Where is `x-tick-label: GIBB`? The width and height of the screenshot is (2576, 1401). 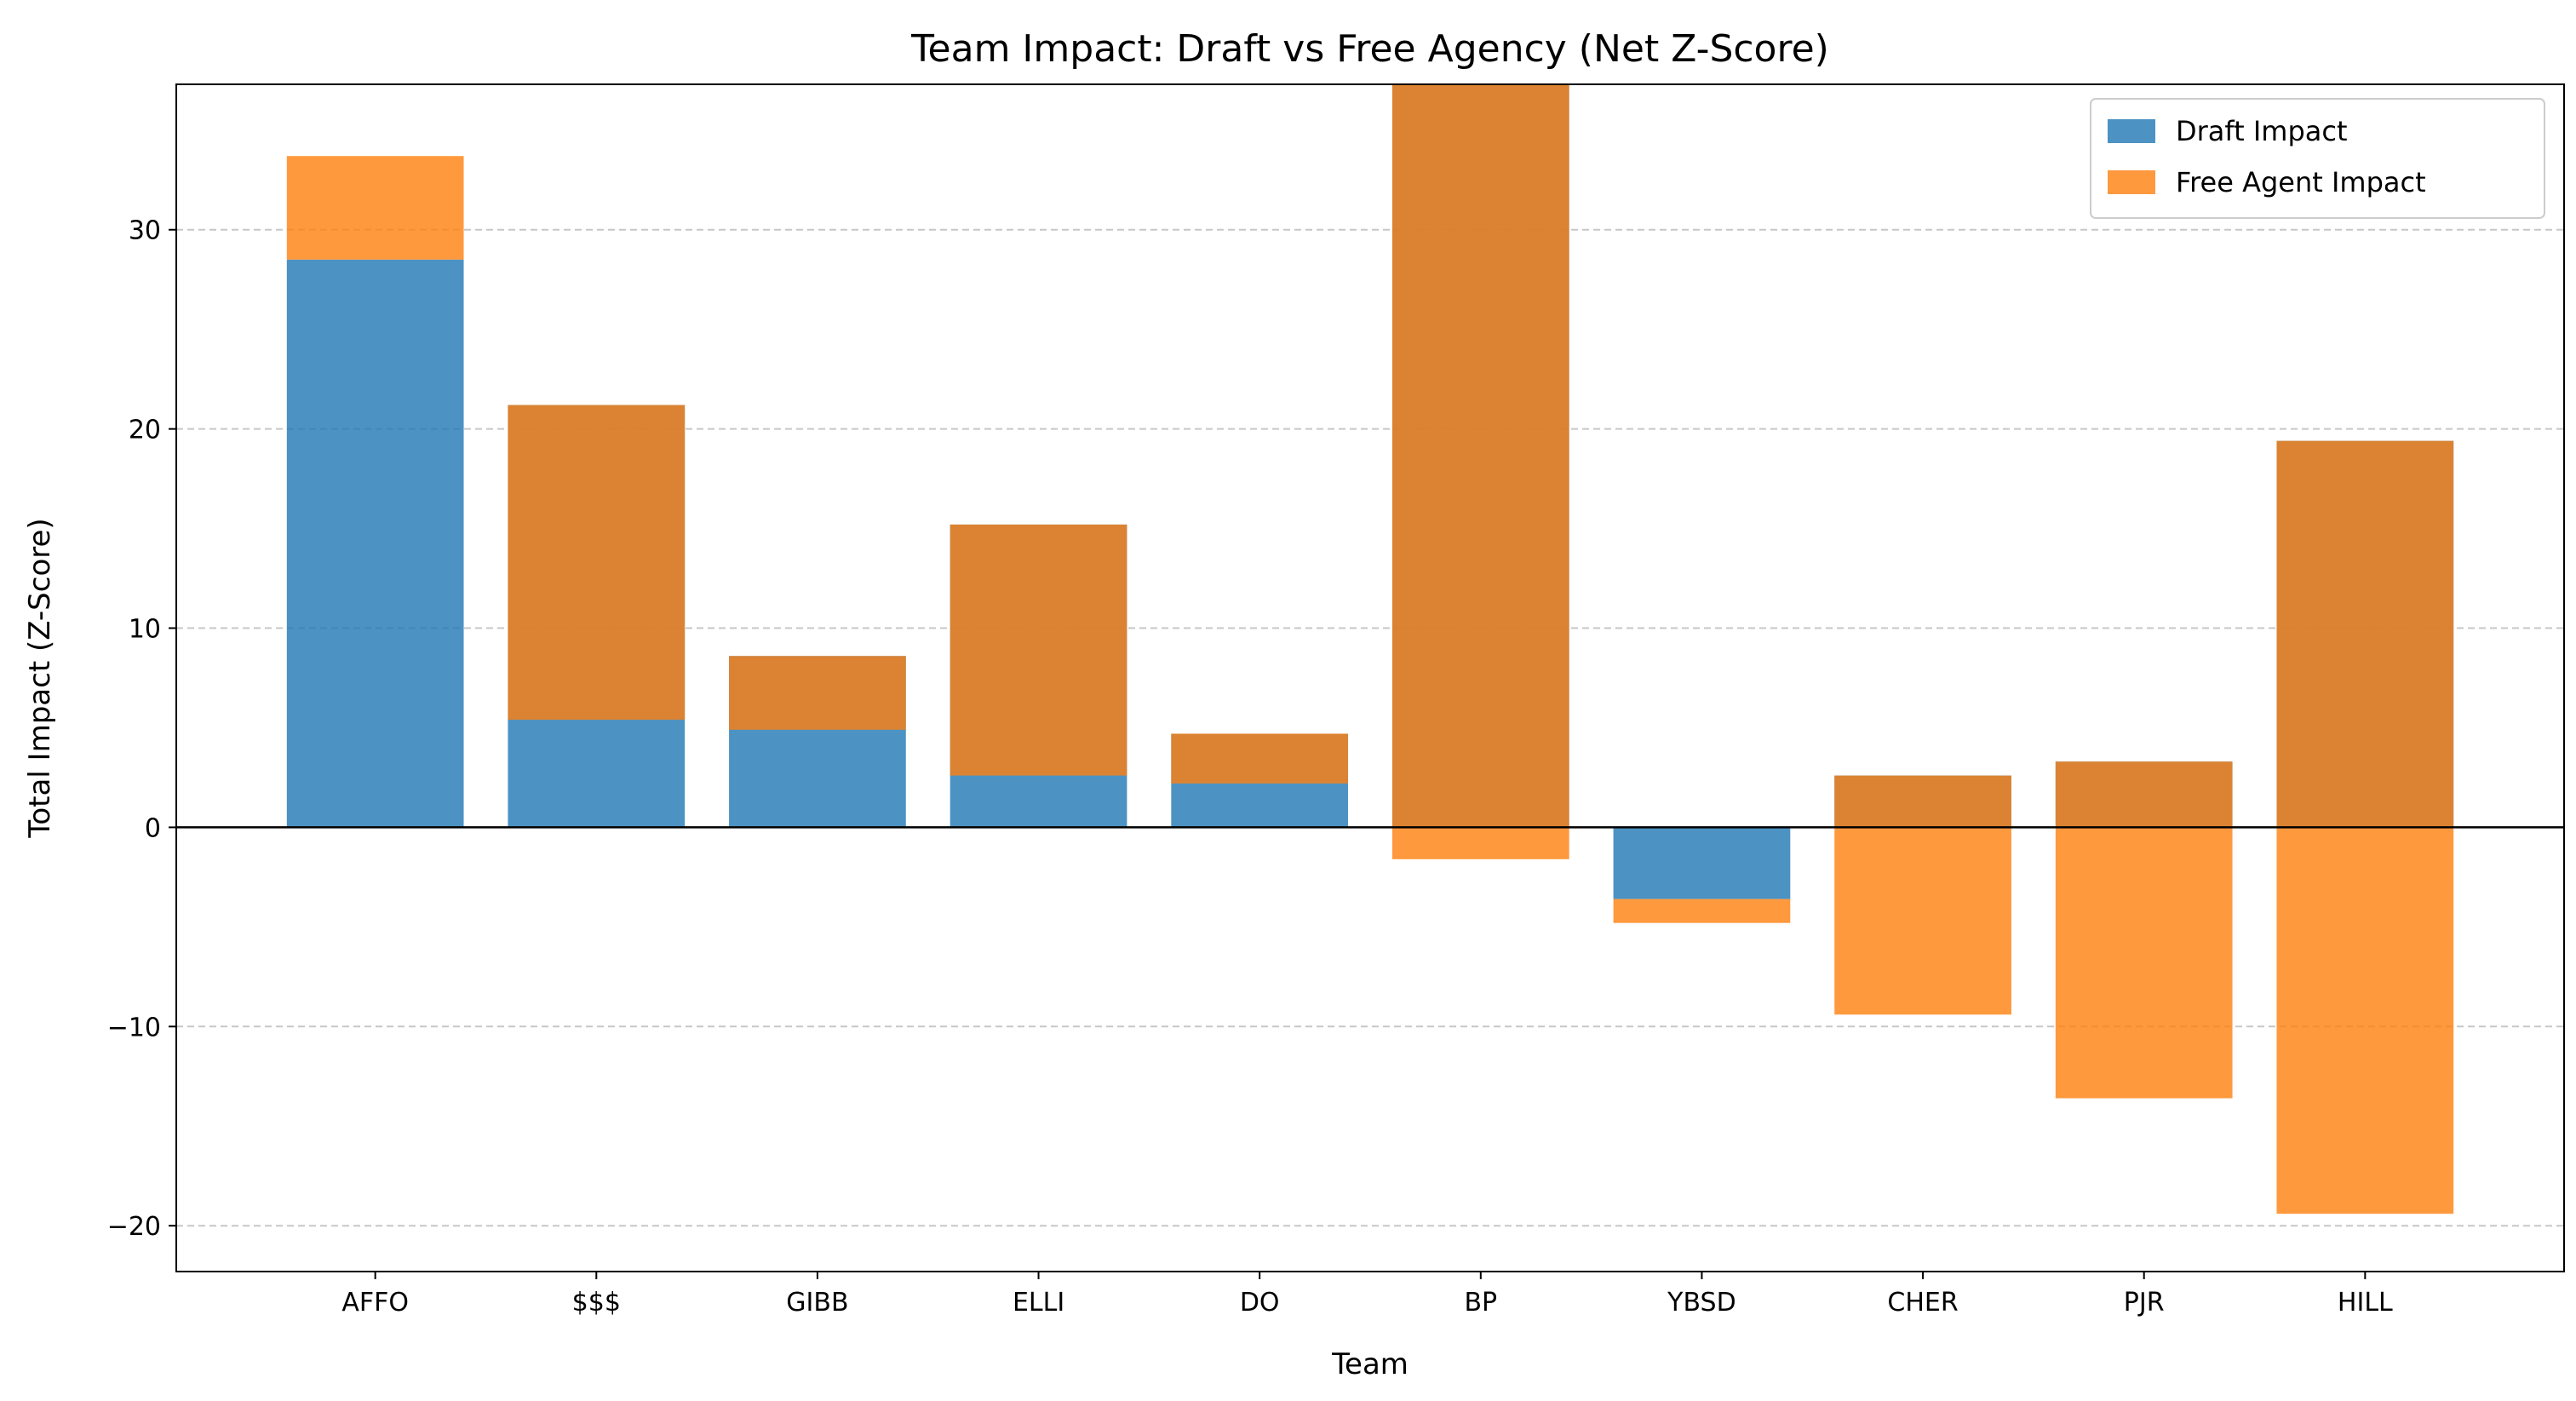 x-tick-label: GIBB is located at coordinates (817, 1303).